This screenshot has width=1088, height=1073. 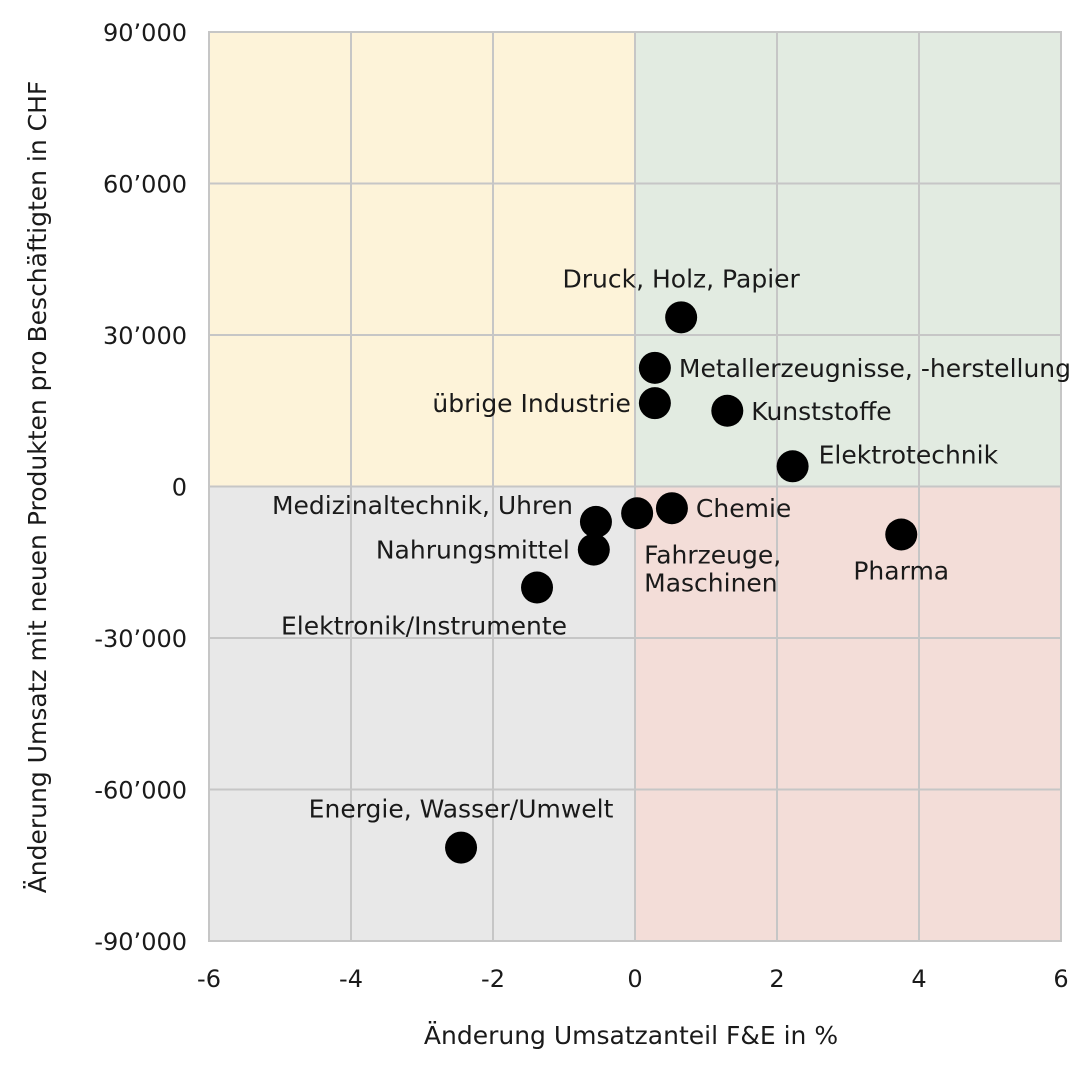 I want to click on point-label: Energie, Wasser/Umwelt, so click(x=461, y=809).